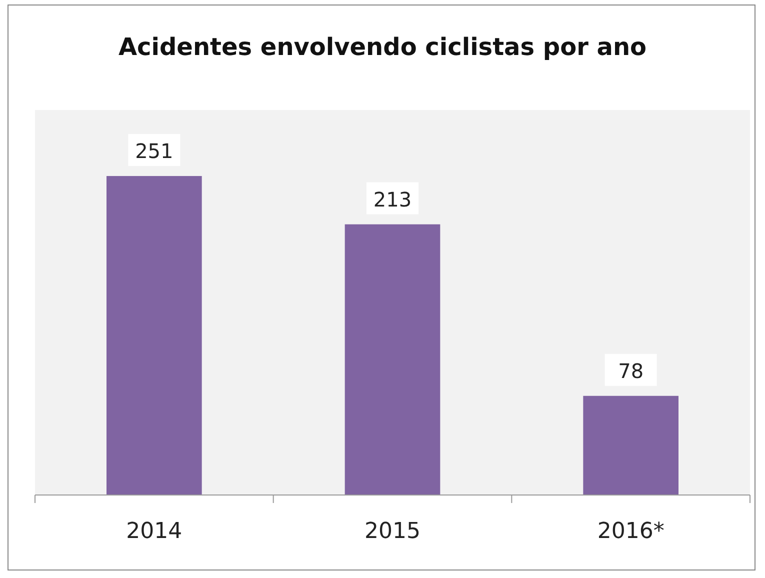  I want to click on chart-title: Acidentes envolvendo ciclistas por ano, so click(382, 47).